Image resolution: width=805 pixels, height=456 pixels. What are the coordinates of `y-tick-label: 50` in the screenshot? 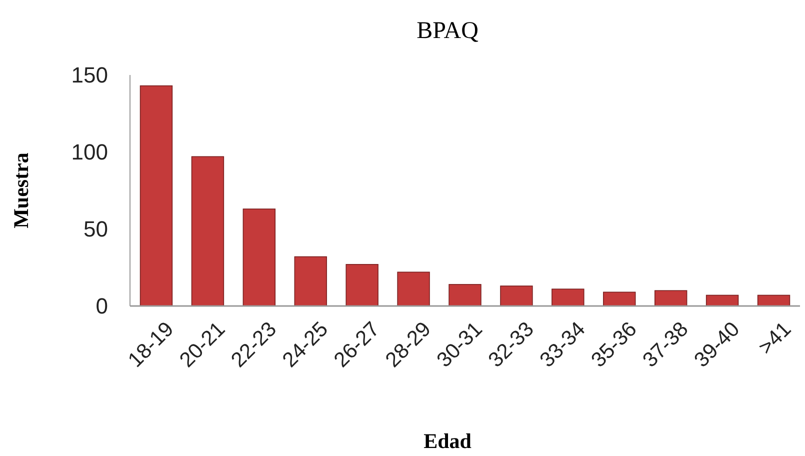 It's located at (96, 229).